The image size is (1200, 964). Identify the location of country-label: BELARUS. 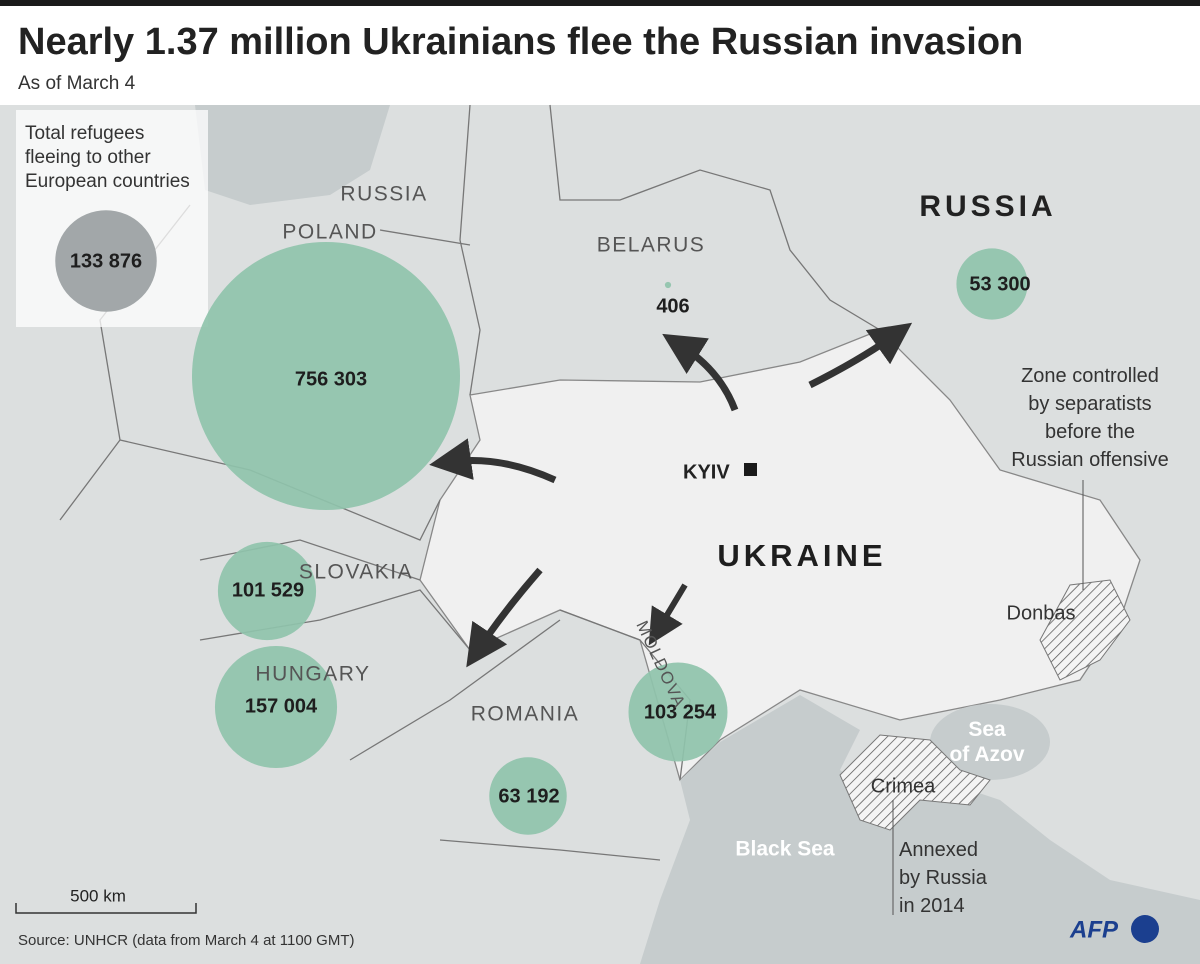
(651, 245).